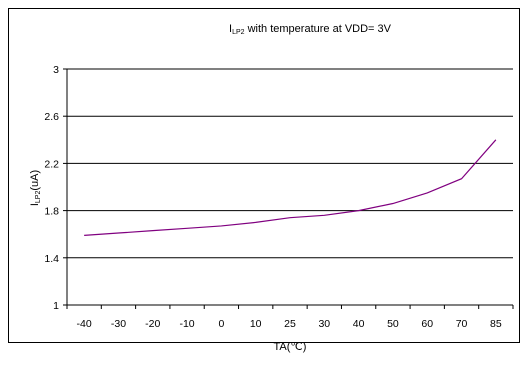 This screenshot has width=528, height=371. I want to click on x-tick-label: 40, so click(359, 324).